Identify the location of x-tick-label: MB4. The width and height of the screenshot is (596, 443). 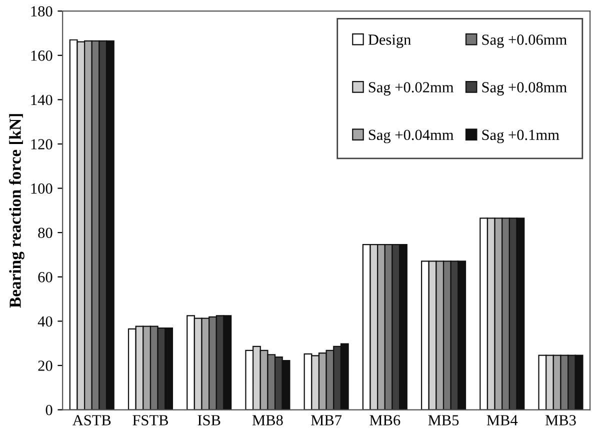
(502, 420).